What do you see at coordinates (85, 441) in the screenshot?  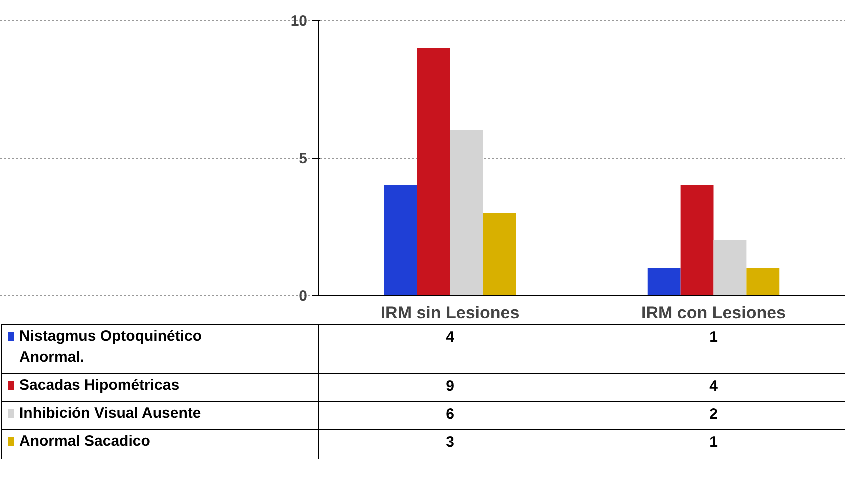 I see `legend-label: Anormal Sacadico` at bounding box center [85, 441].